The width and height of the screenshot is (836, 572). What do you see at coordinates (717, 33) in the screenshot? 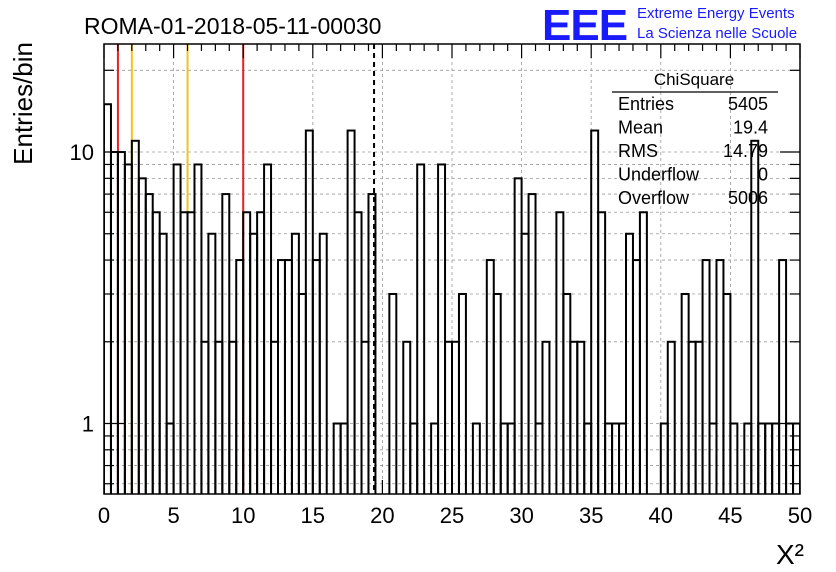
I see `eee-logo-line2: La Scienza nelle Scuole` at bounding box center [717, 33].